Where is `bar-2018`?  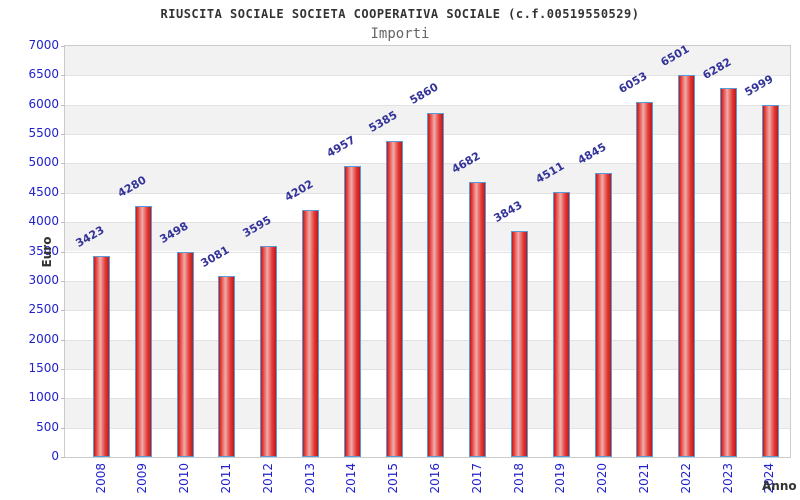 bar-2018 is located at coordinates (519, 344).